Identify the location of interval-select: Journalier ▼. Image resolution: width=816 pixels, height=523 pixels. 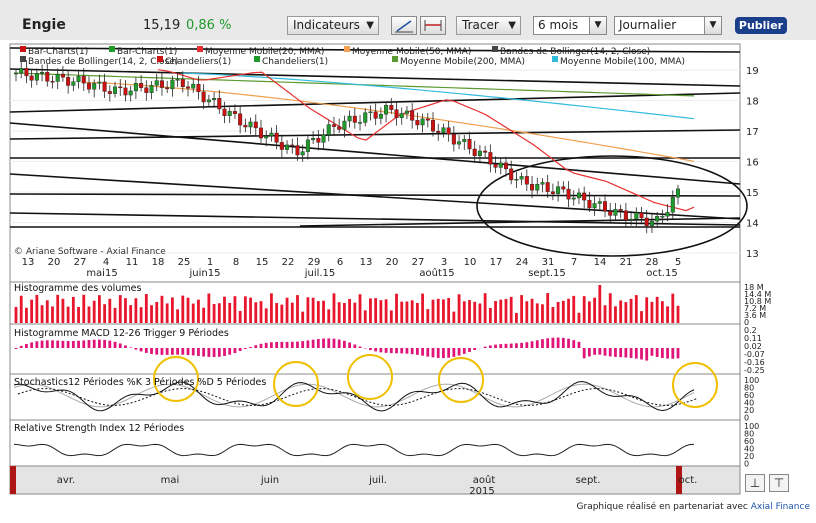
(668, 25).